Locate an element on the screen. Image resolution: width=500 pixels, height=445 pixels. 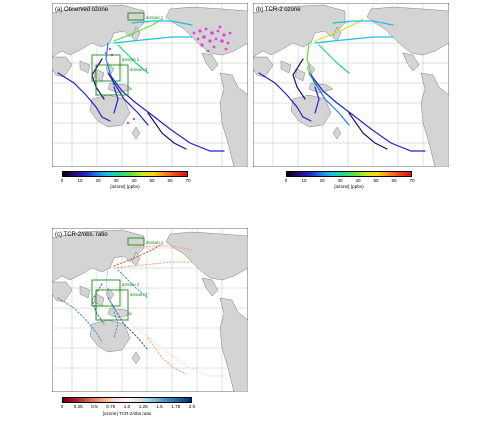
panel-title: (b) TCR-2 ozone is located at coordinates (278, 10).